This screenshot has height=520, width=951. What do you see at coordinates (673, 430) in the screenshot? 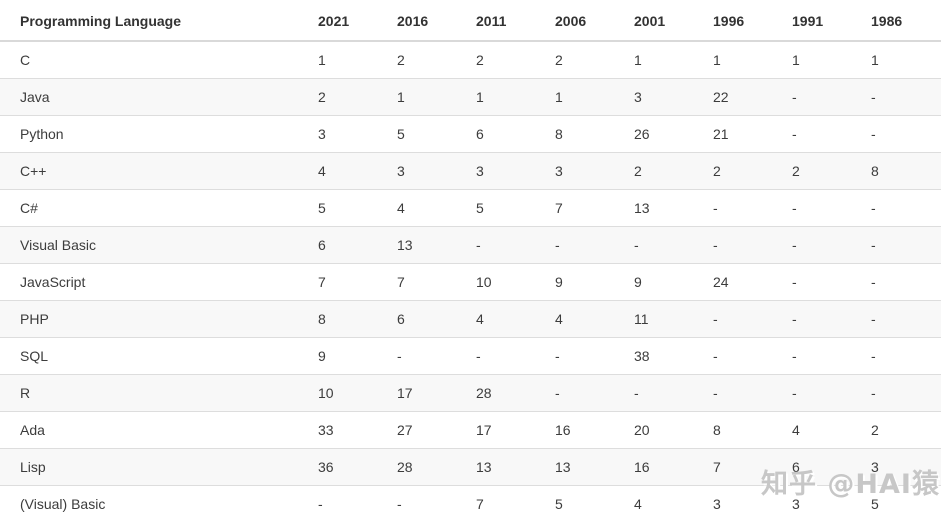
I see `rank-cell: 20` at bounding box center [673, 430].